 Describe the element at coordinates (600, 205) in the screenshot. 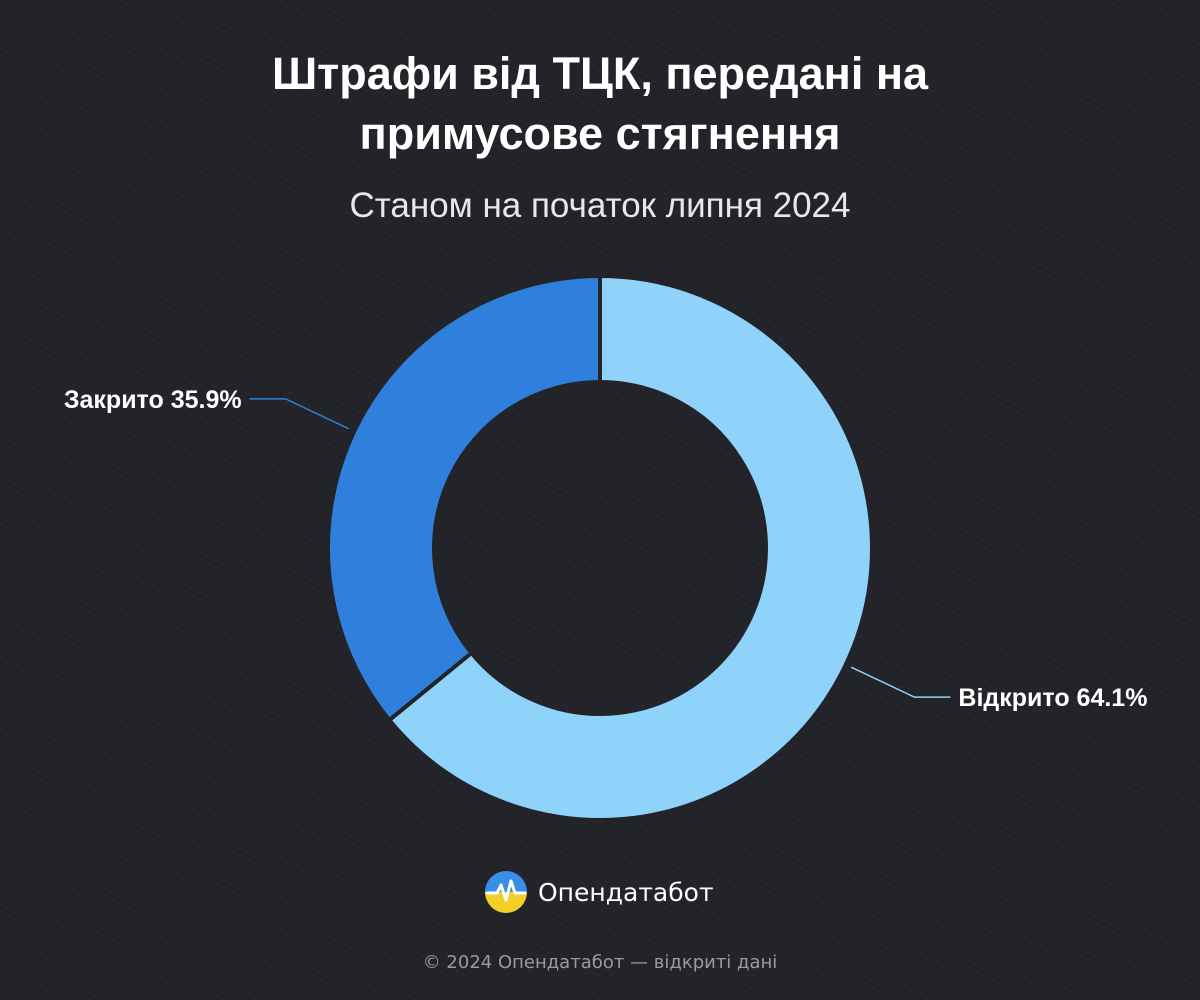

I see `chart-subtitle: Станом на початок липня 2024` at that location.